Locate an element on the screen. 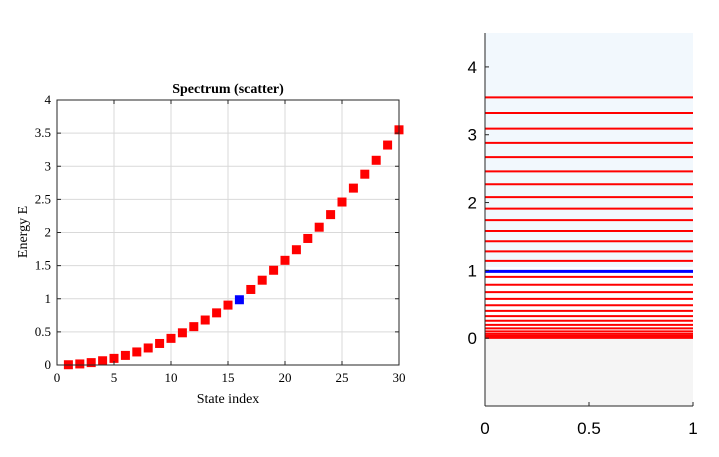  levels-y-tick-label: 2 is located at coordinates (472, 203).